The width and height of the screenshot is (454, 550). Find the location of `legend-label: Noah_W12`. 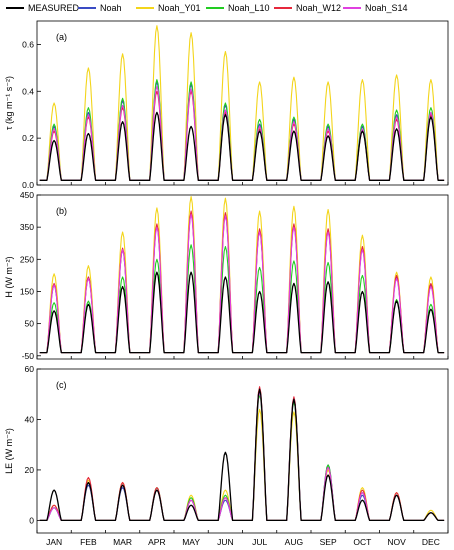

legend-label: Noah_W12 is located at coordinates (318, 8).